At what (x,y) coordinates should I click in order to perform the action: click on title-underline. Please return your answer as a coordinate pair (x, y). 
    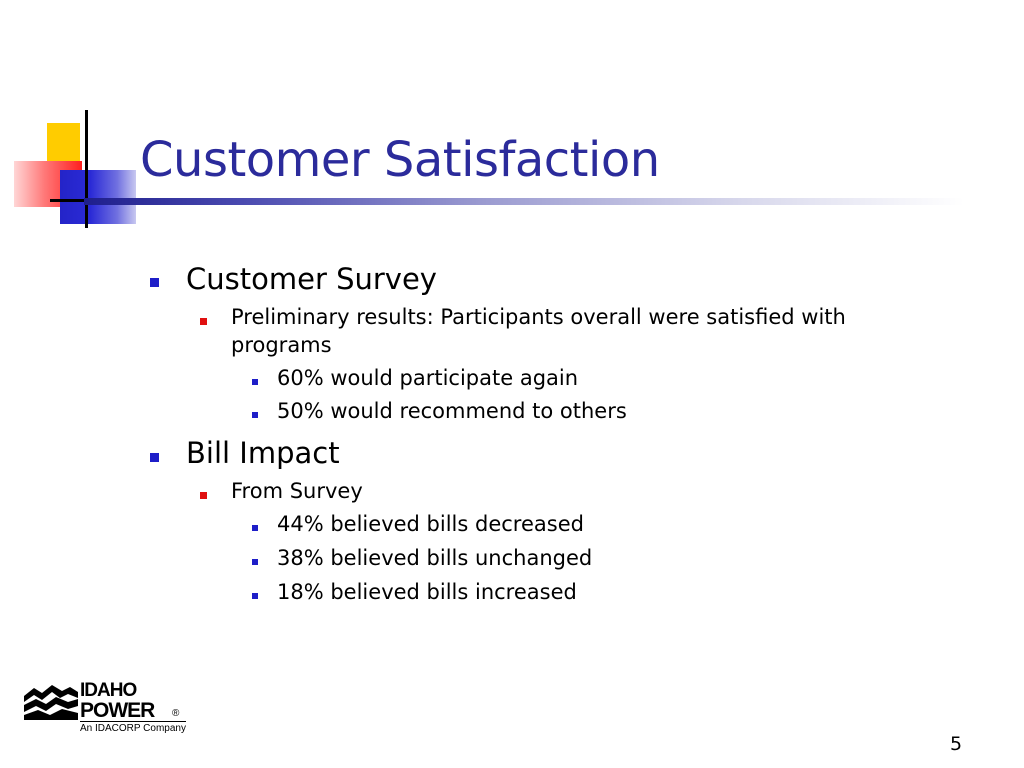
    Looking at the image, I should click on (524, 201).